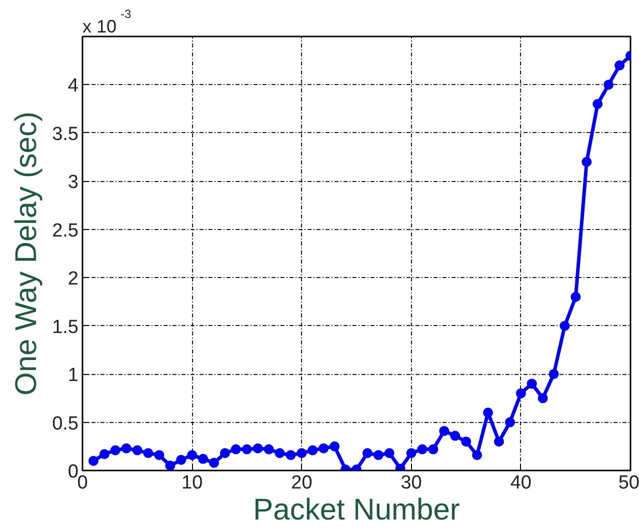  I want to click on y-tick-label: 3.5, so click(65, 134).